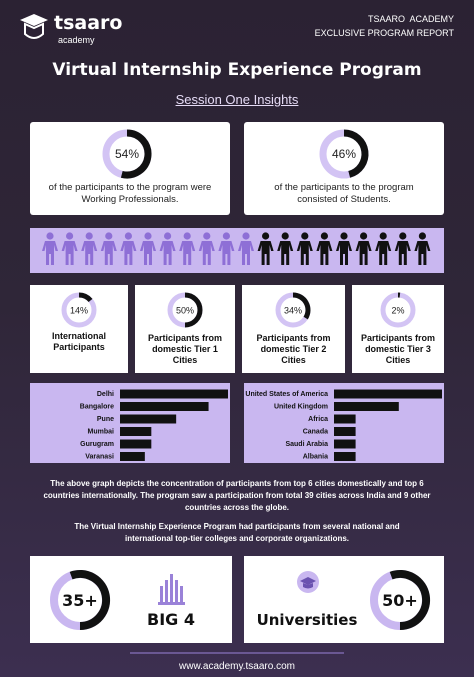 The image size is (474, 677). I want to click on org-name: TSAARO ACADEMY, so click(410, 19).